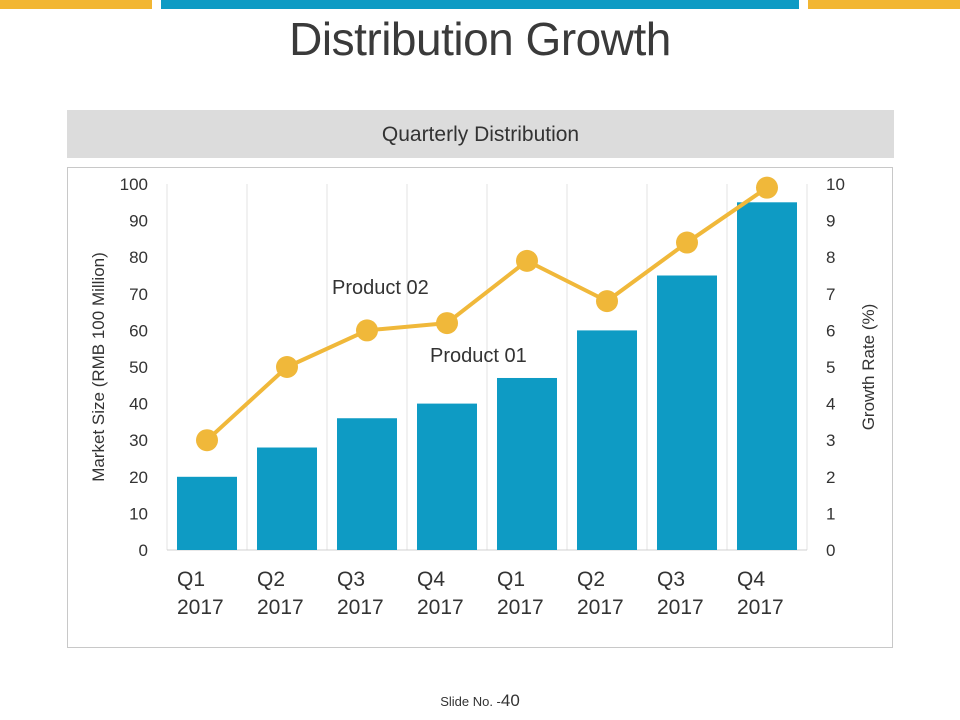  Describe the element at coordinates (138, 330) in the screenshot. I see `y-axis-tick-label: 60` at that location.